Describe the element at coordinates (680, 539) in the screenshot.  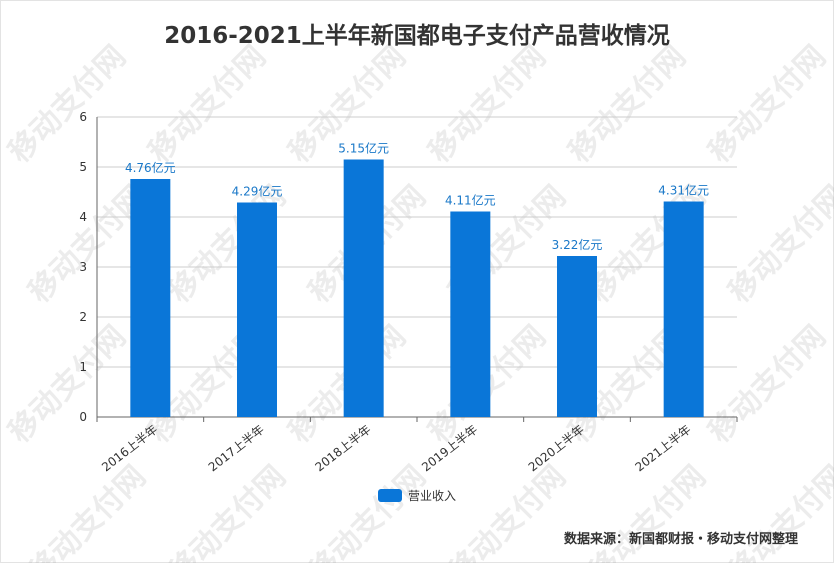
I see `source-note: 数据来源：新国都财报・移动支付网整理` at that location.